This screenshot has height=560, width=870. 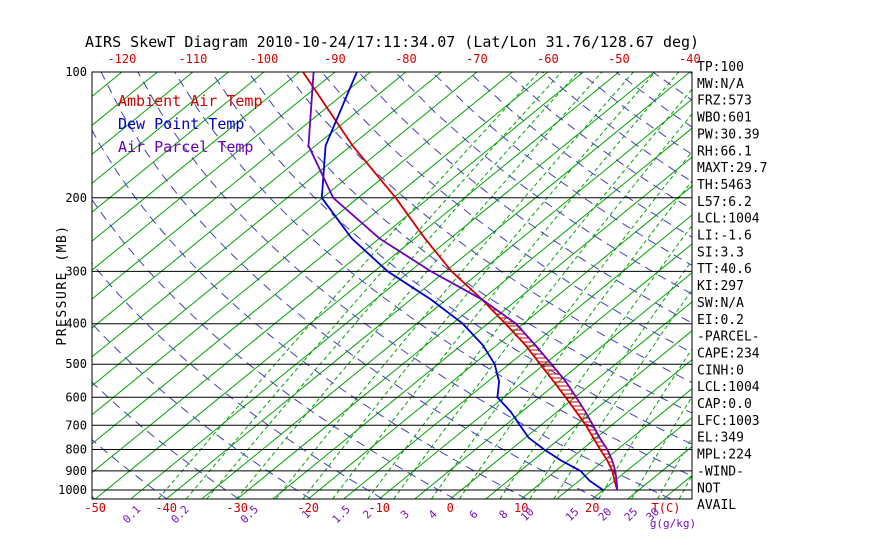 What do you see at coordinates (728, 134) in the screenshot?
I see `side-panel-line: PW:30.39` at bounding box center [728, 134].